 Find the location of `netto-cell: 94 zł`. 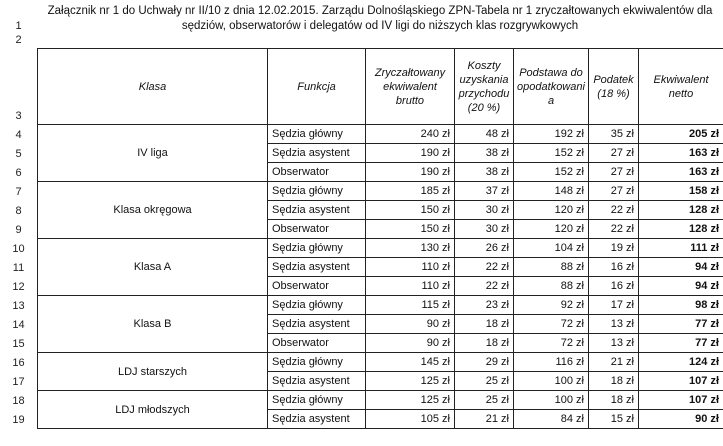

netto-cell: 94 zł is located at coordinates (680, 267).